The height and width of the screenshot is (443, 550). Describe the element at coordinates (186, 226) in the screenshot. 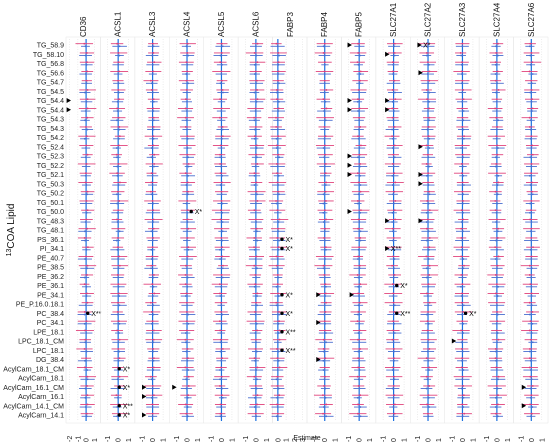

I see `panel-acsl4: ACSL4 -1 0 1 X*` at that location.